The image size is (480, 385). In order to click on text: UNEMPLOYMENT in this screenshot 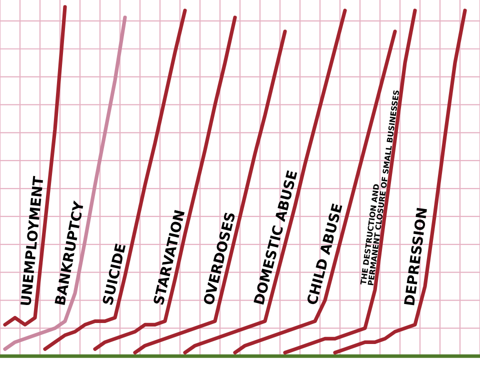, I will do `click(32, 241)`.